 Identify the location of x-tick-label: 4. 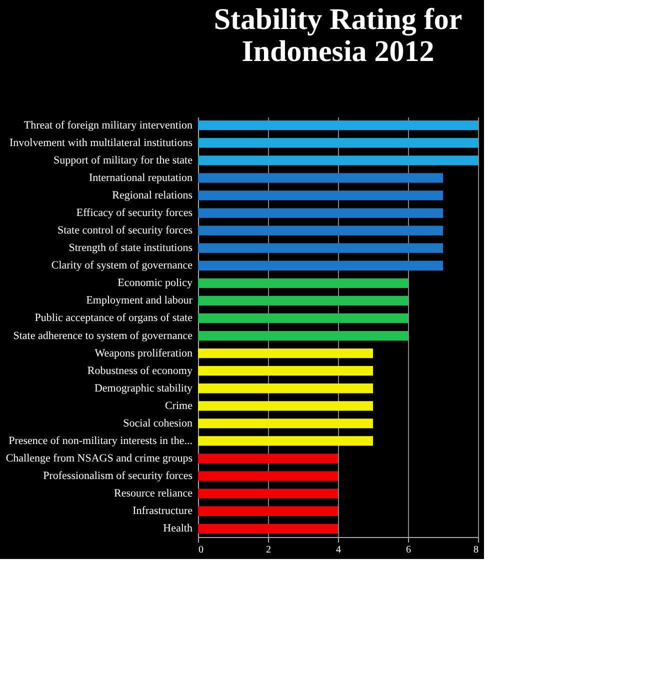
(338, 550).